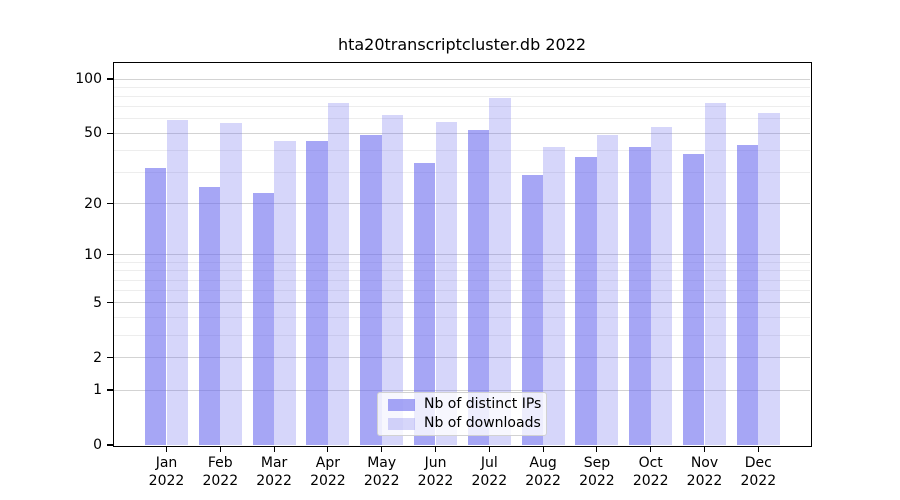 Image resolution: width=900 pixels, height=500 pixels. I want to click on bar-downloads-nov, so click(715, 273).